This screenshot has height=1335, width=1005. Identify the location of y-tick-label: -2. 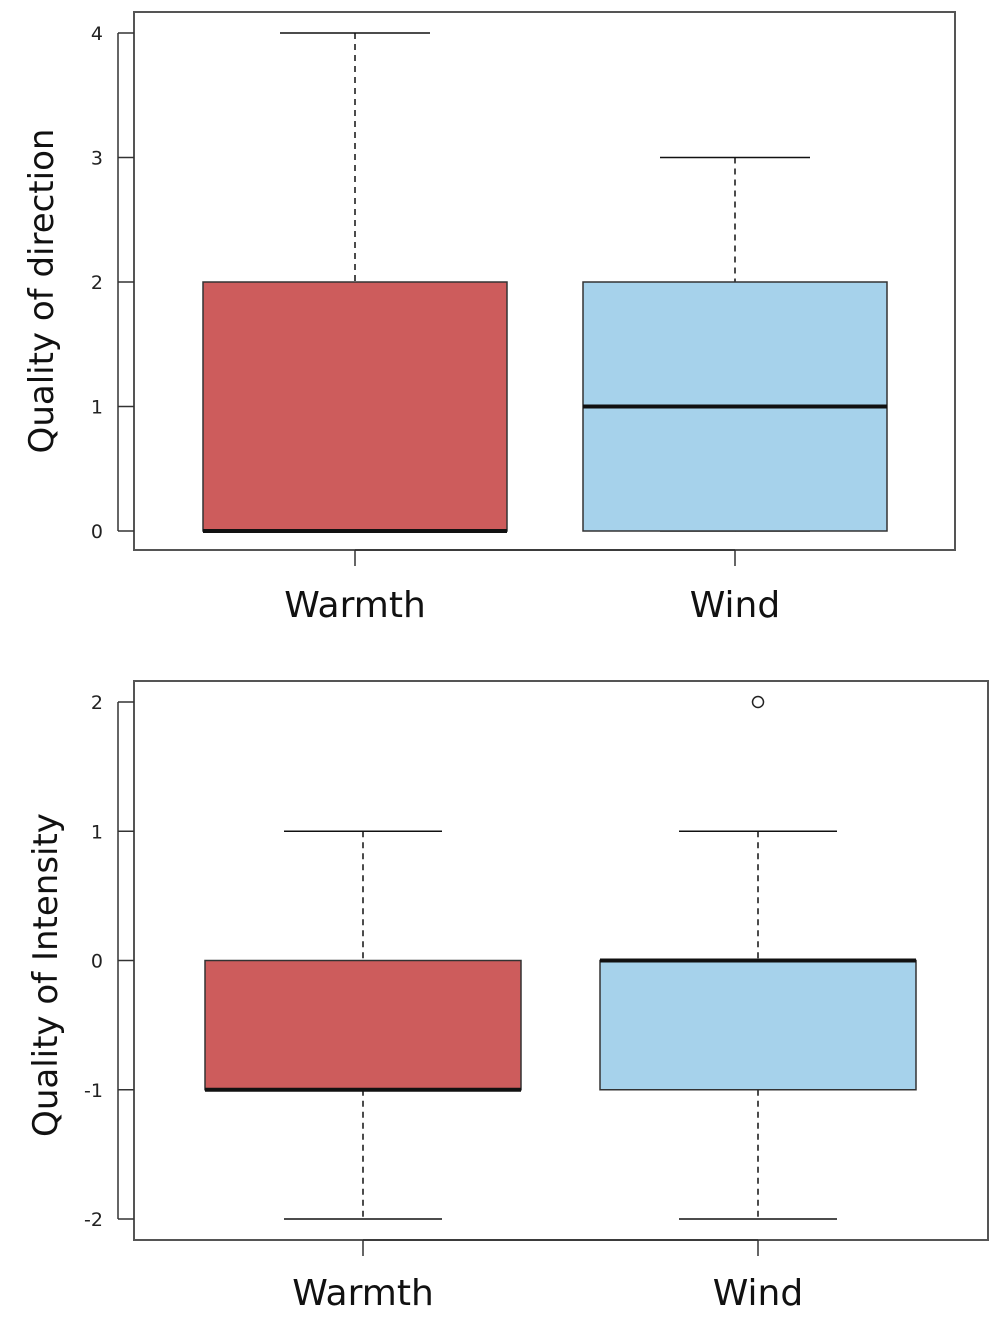
(93, 1220).